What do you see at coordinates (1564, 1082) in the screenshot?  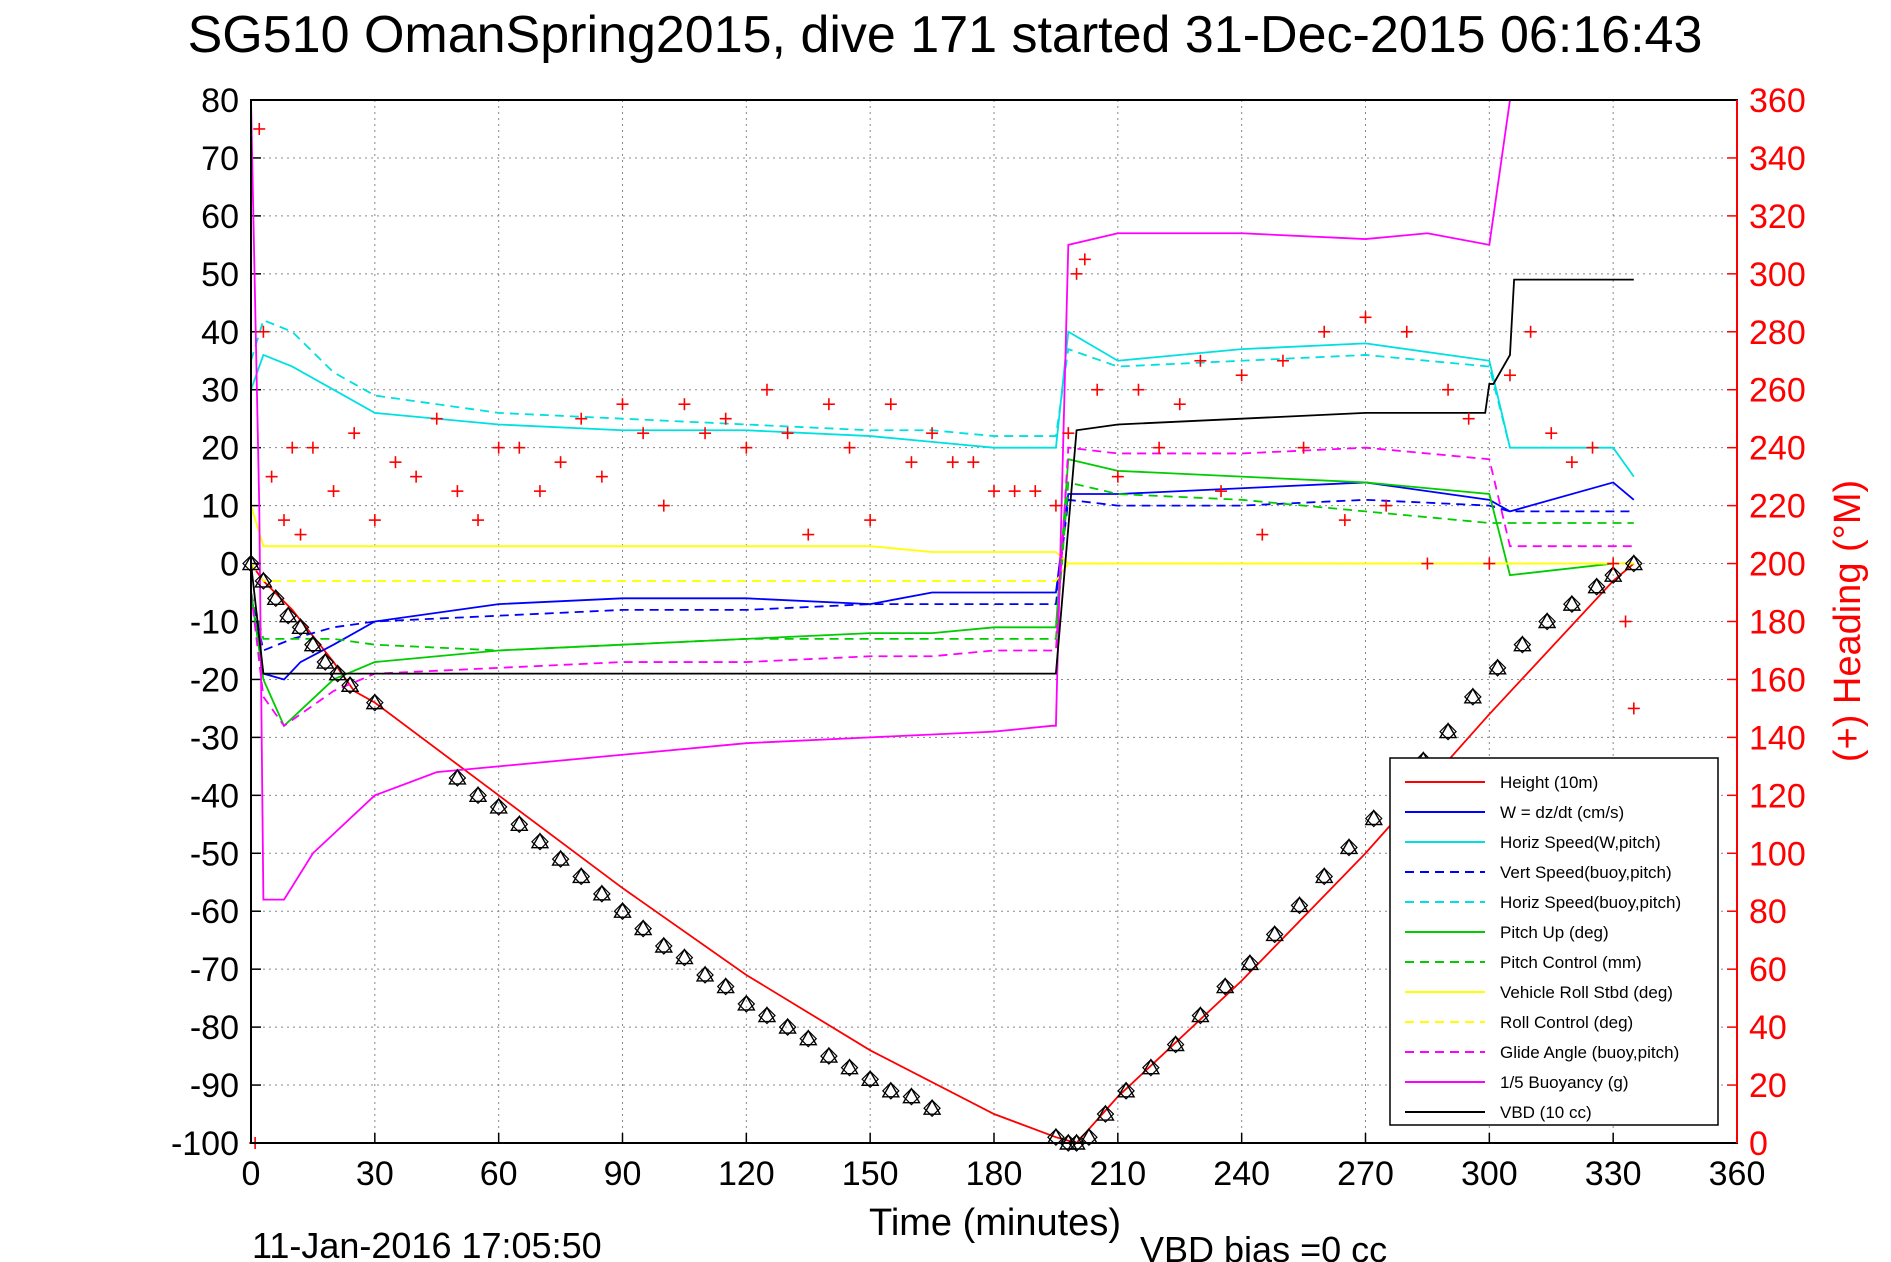 I see `legend-label: 1/5 Buoyancy (g)` at bounding box center [1564, 1082].